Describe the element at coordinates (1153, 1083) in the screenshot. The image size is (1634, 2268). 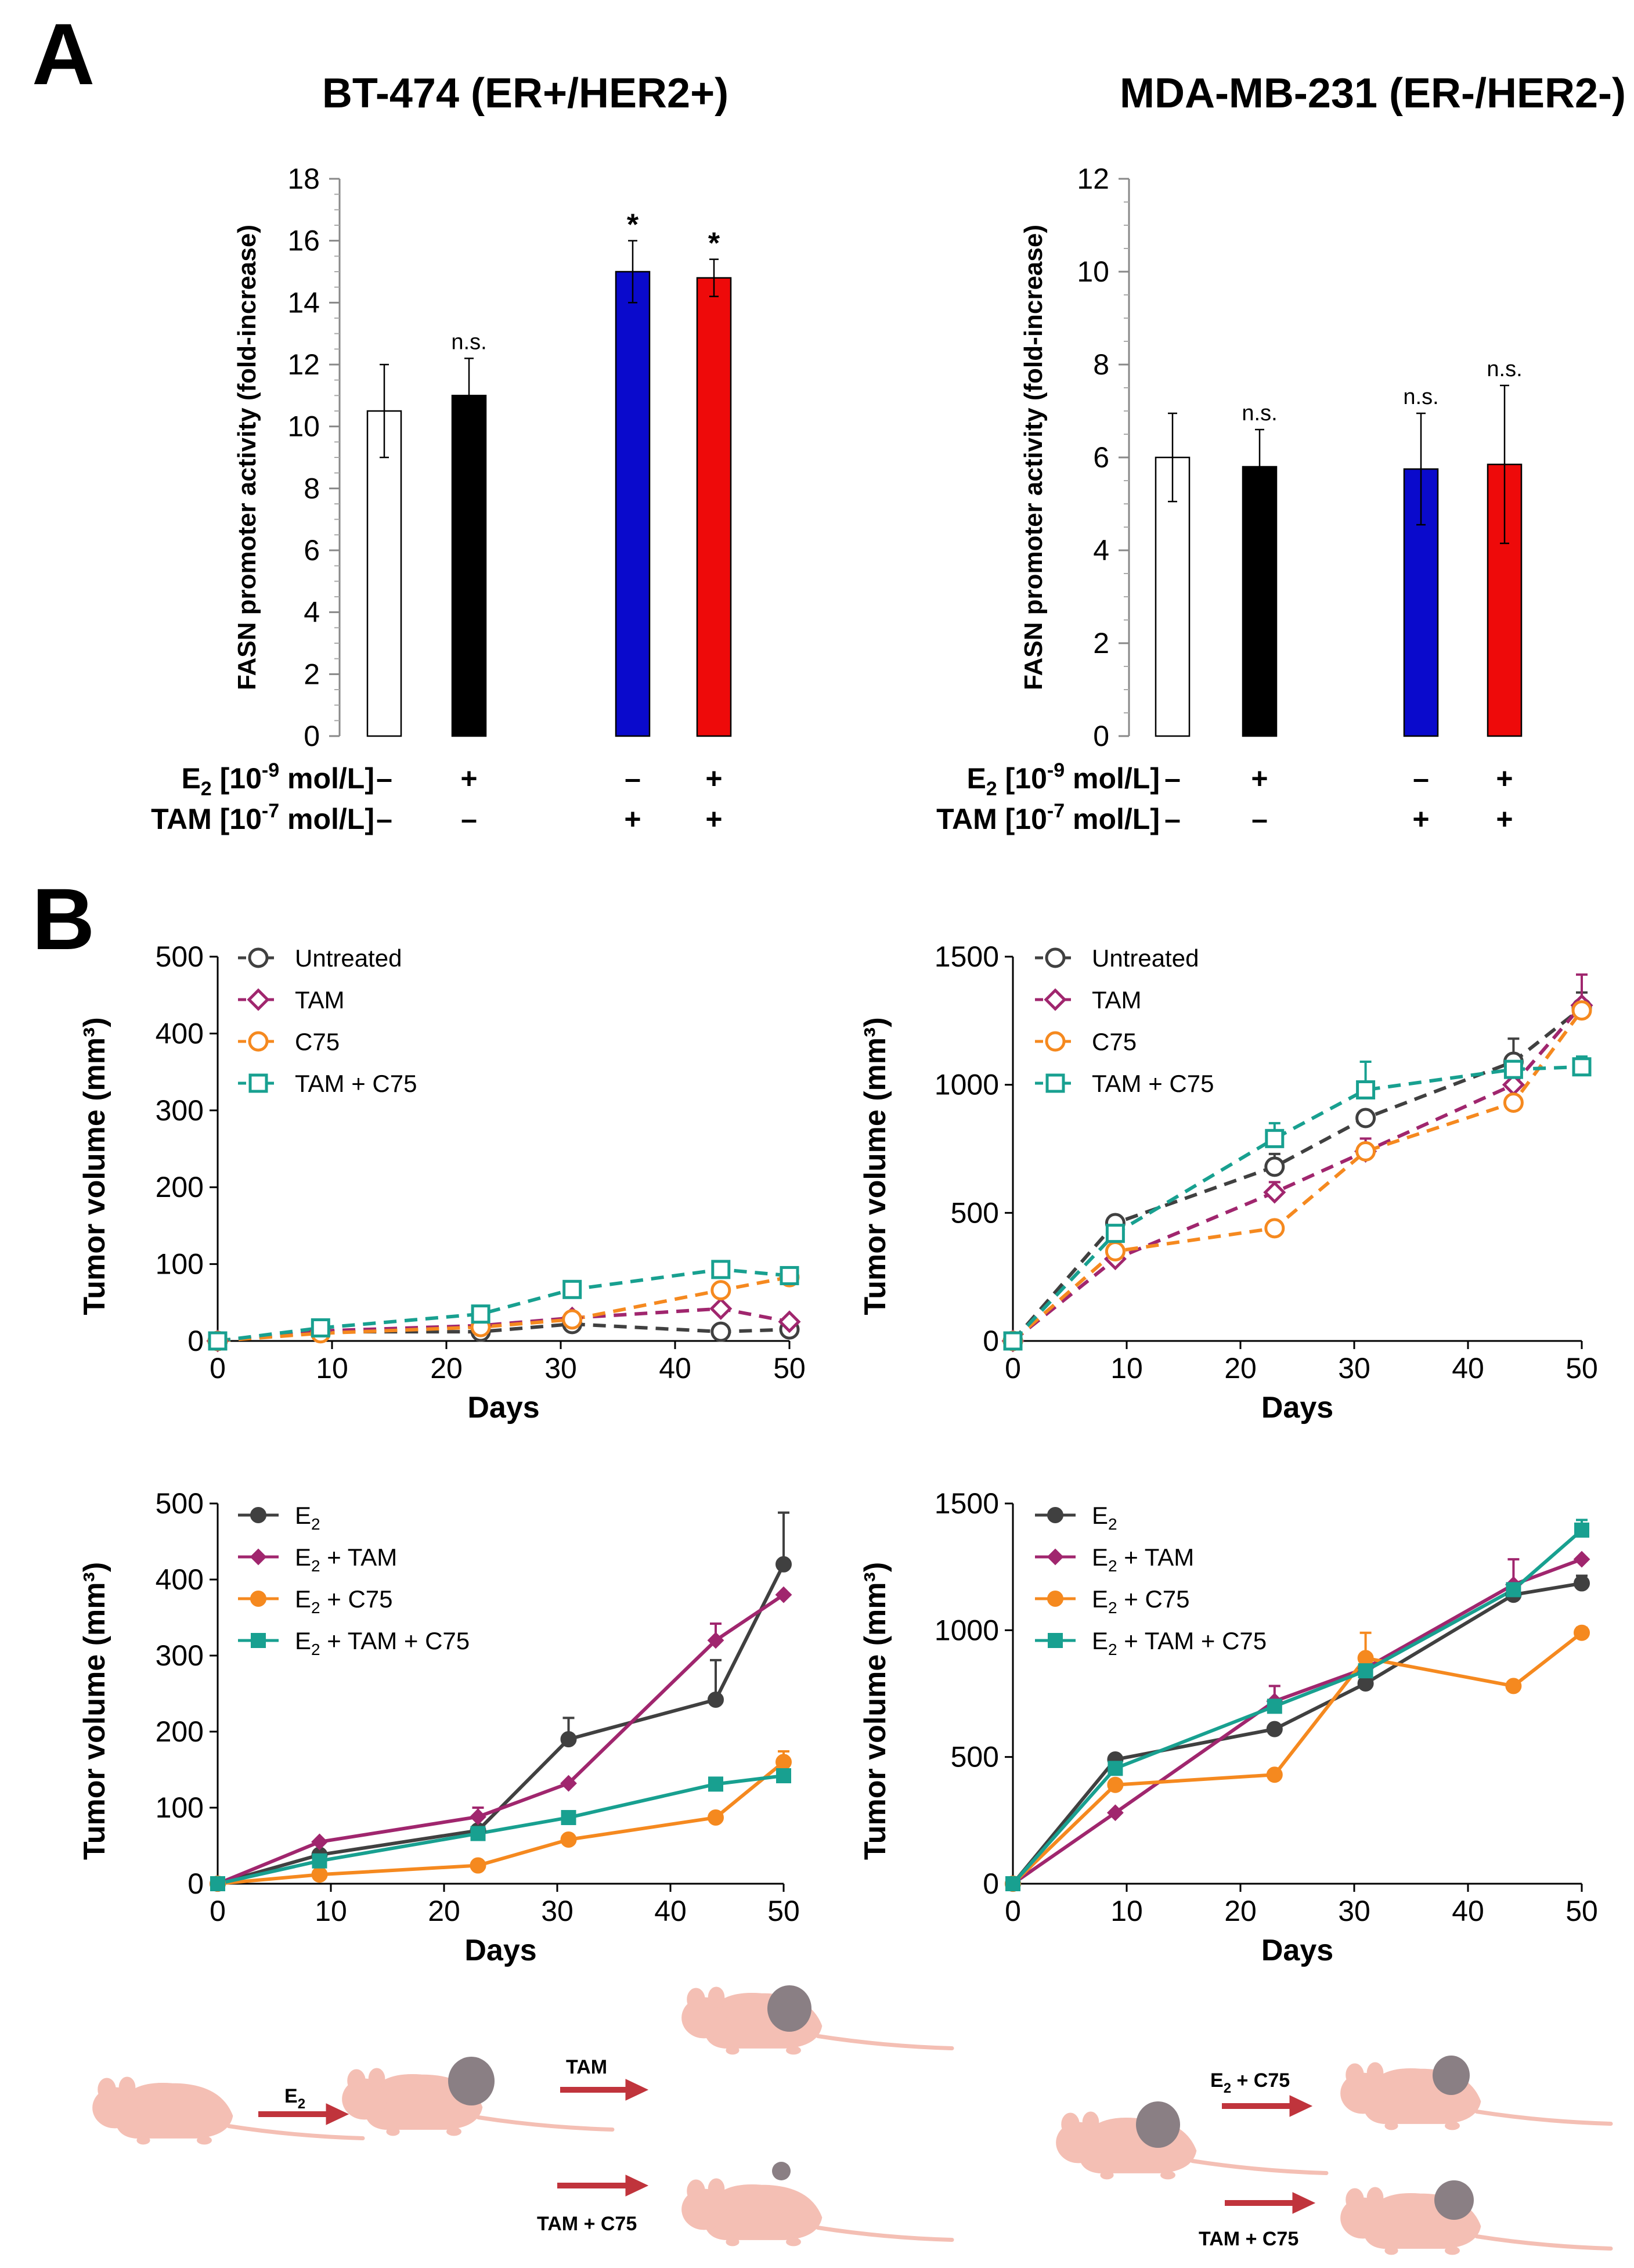
I see `legend-label: TAM + C75` at that location.